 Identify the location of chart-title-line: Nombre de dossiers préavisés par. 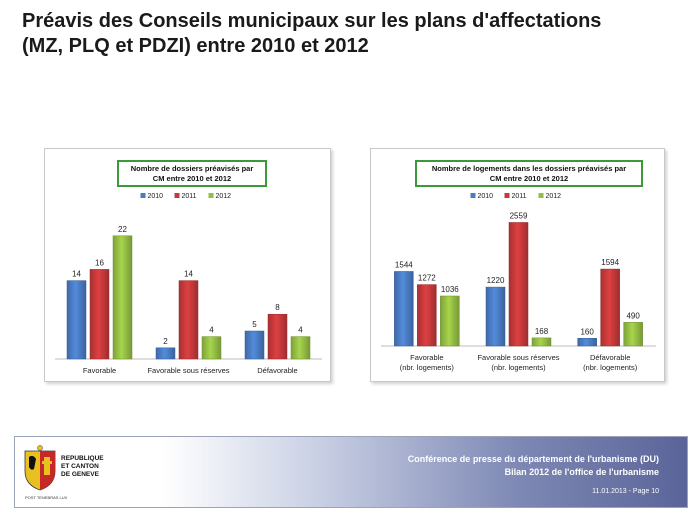
(192, 168).